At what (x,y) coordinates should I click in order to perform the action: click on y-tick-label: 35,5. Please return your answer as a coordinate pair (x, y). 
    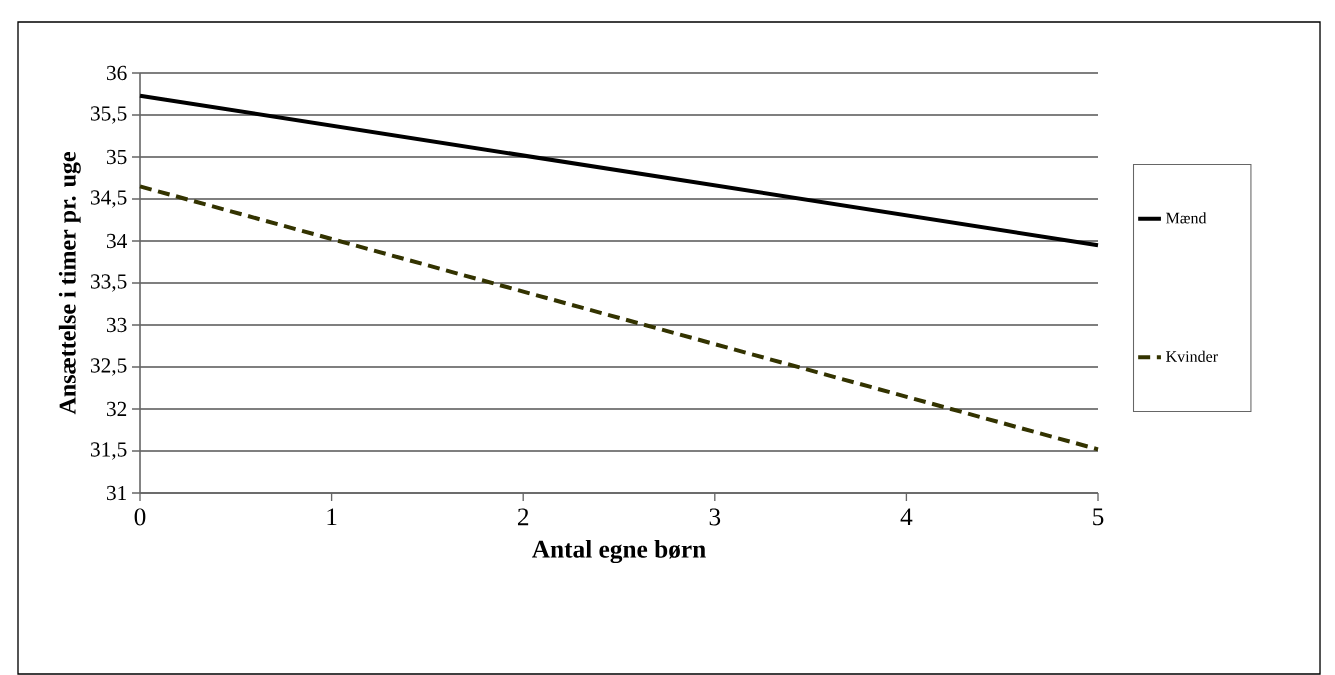
    Looking at the image, I should click on (108, 115).